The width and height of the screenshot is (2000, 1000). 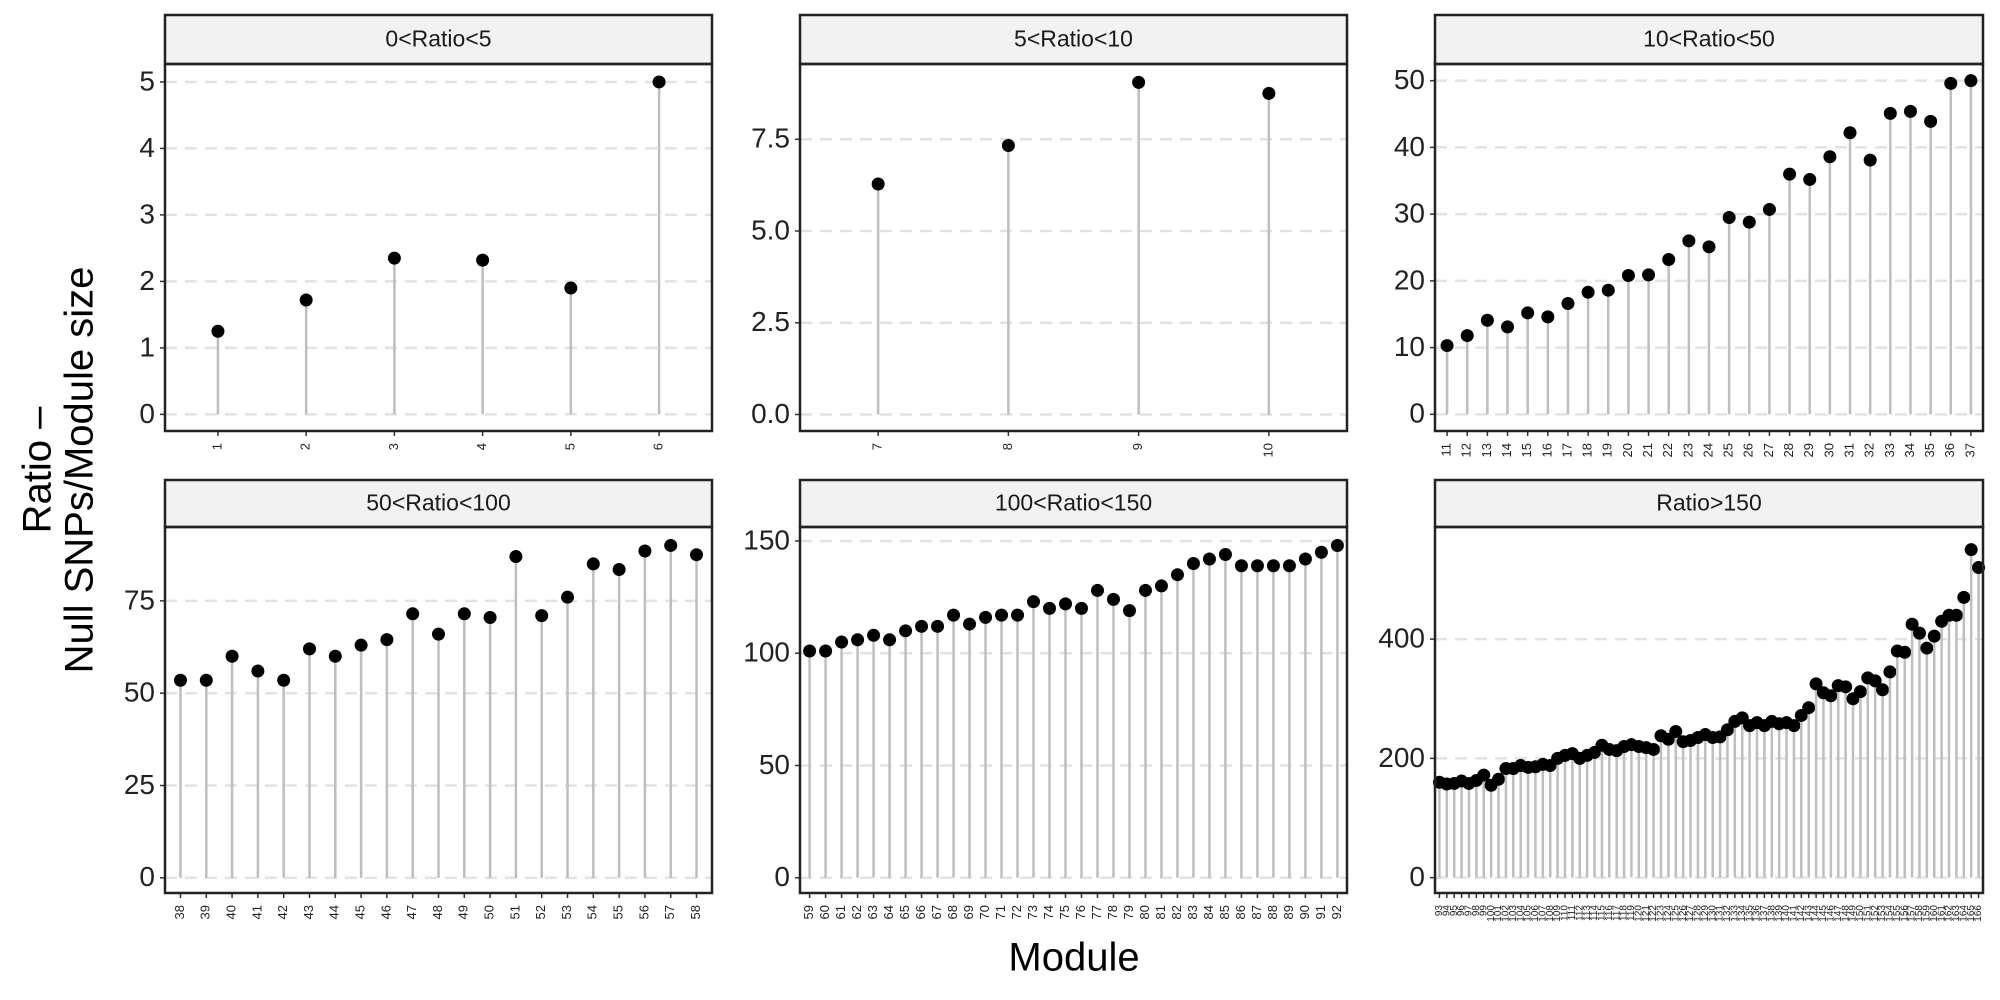 What do you see at coordinates (1929, 450) in the screenshot?
I see `x-tick-label: 35` at bounding box center [1929, 450].